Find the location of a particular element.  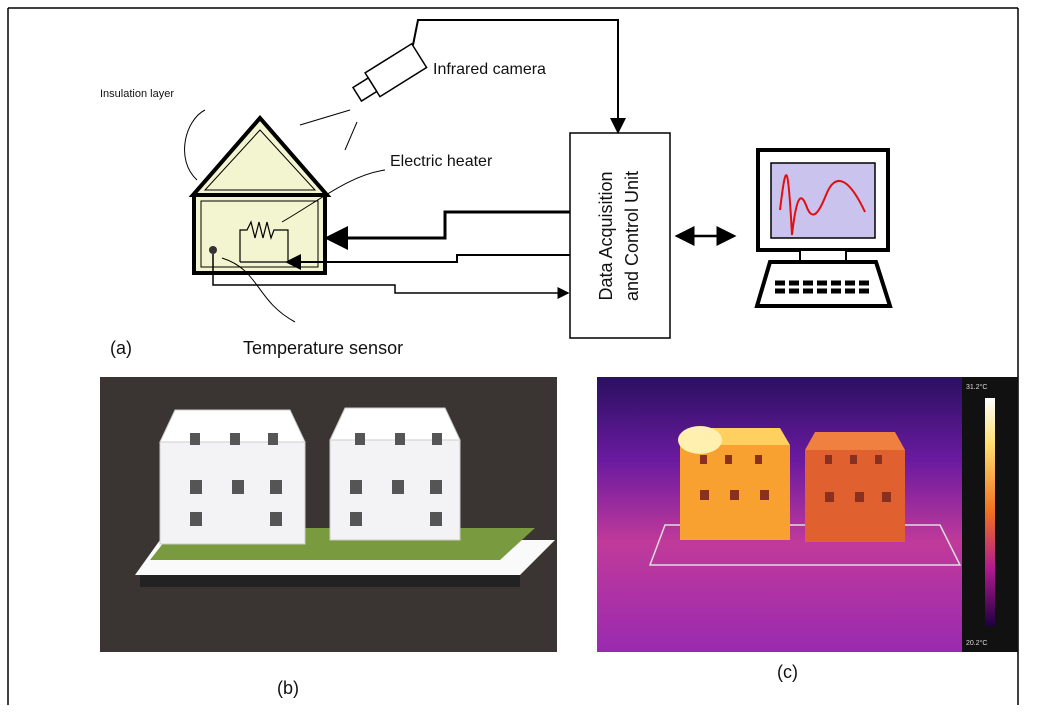

scale-max: 31.2°C is located at coordinates (976, 387).